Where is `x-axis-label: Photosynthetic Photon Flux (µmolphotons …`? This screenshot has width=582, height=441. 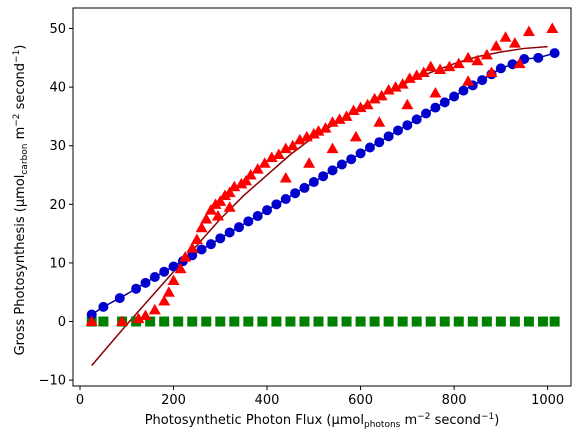 x-axis-label: Photosynthetic Photon Flux (µmolphotons … is located at coordinates (322, 421).